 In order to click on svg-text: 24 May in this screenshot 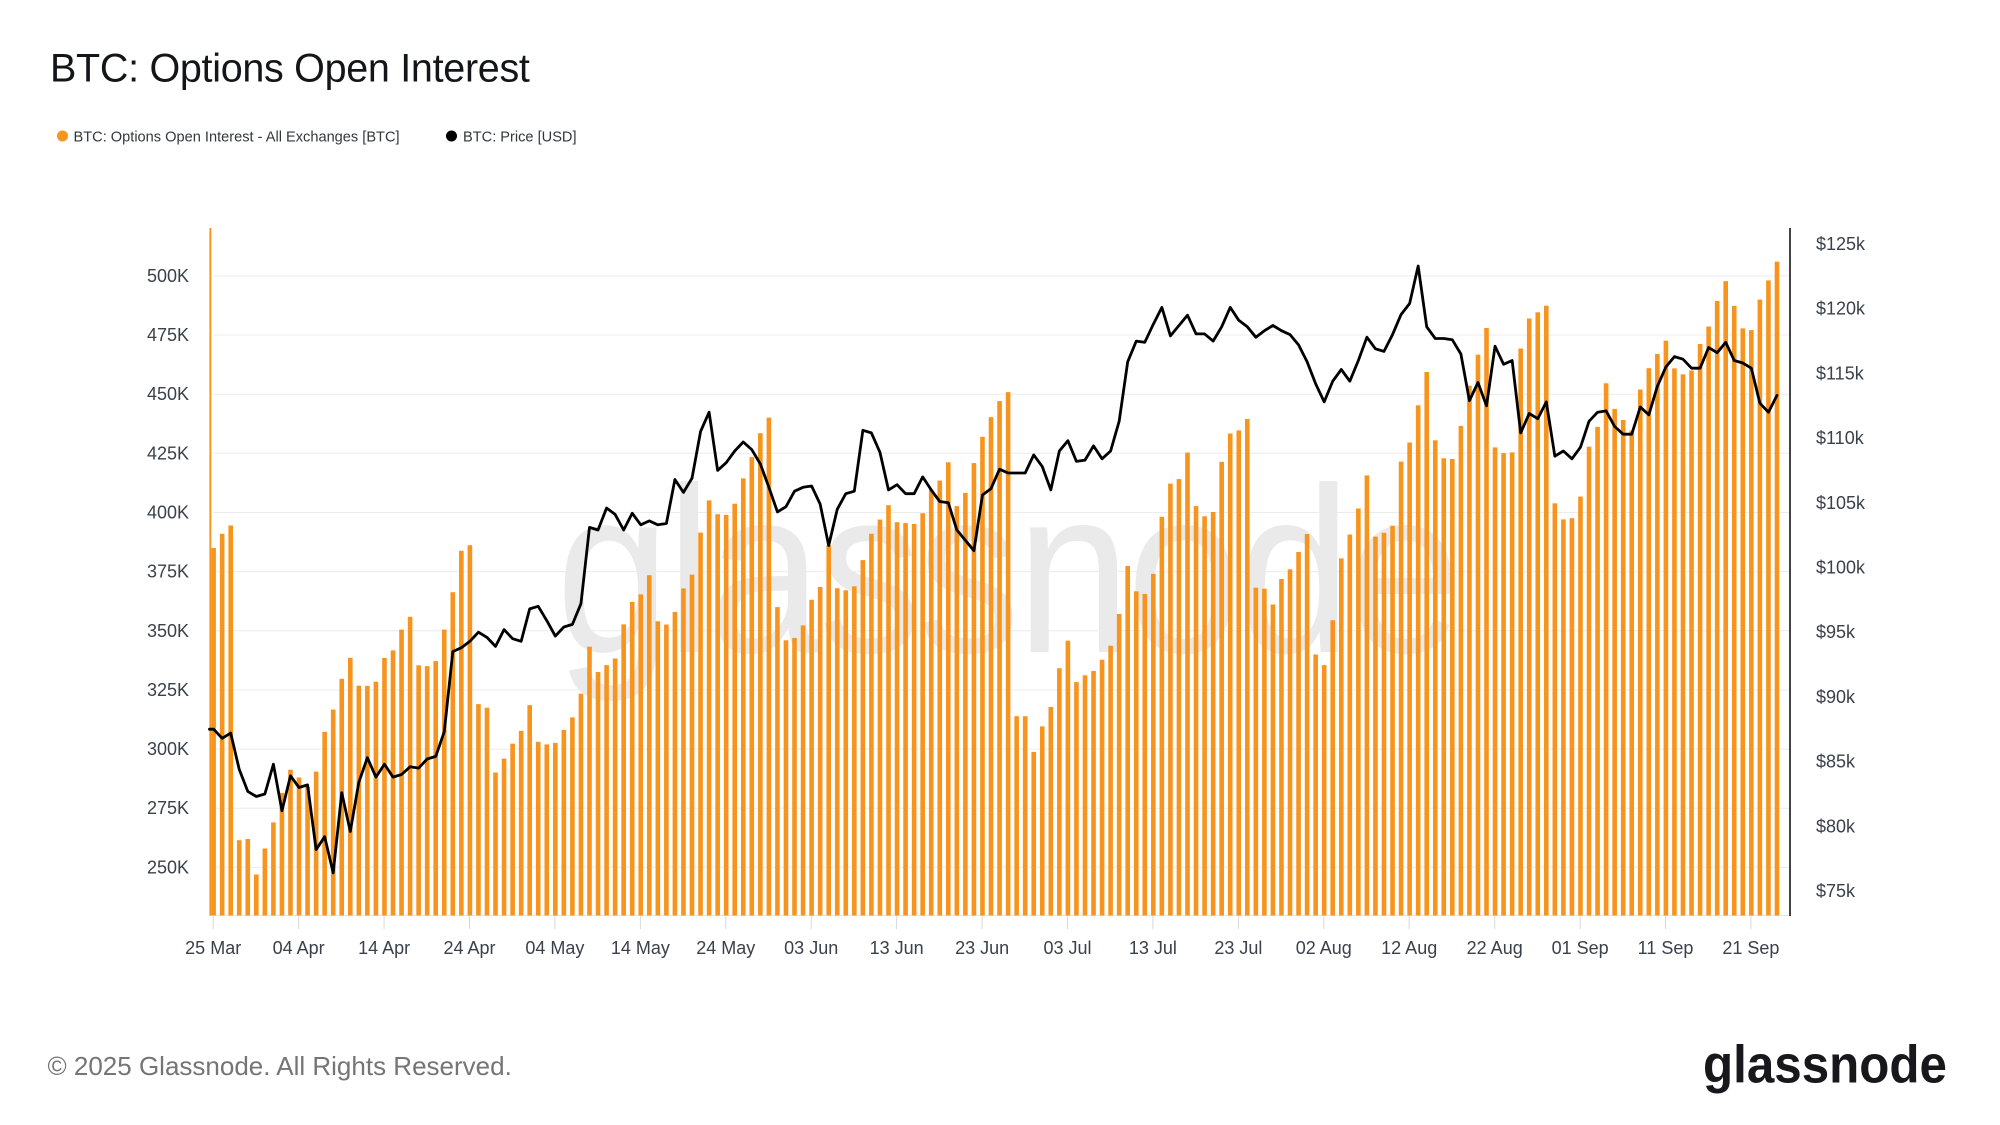, I will do `click(725, 948)`.